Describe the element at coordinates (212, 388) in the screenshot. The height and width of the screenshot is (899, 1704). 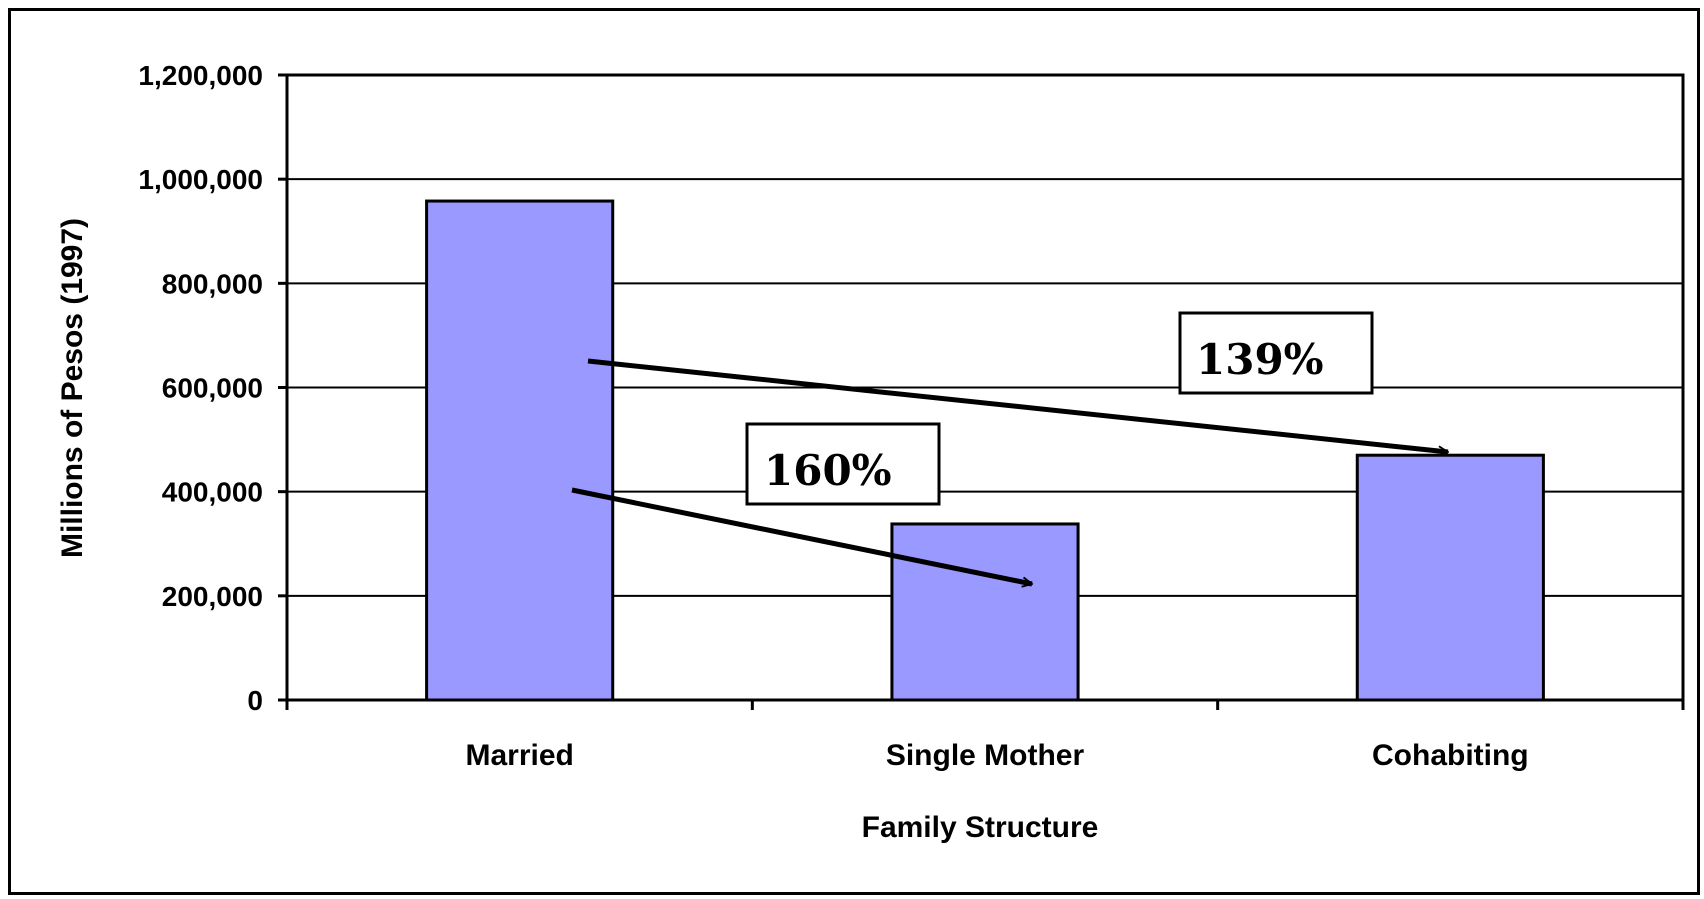
I see `y-tick-label: 600,000` at that location.